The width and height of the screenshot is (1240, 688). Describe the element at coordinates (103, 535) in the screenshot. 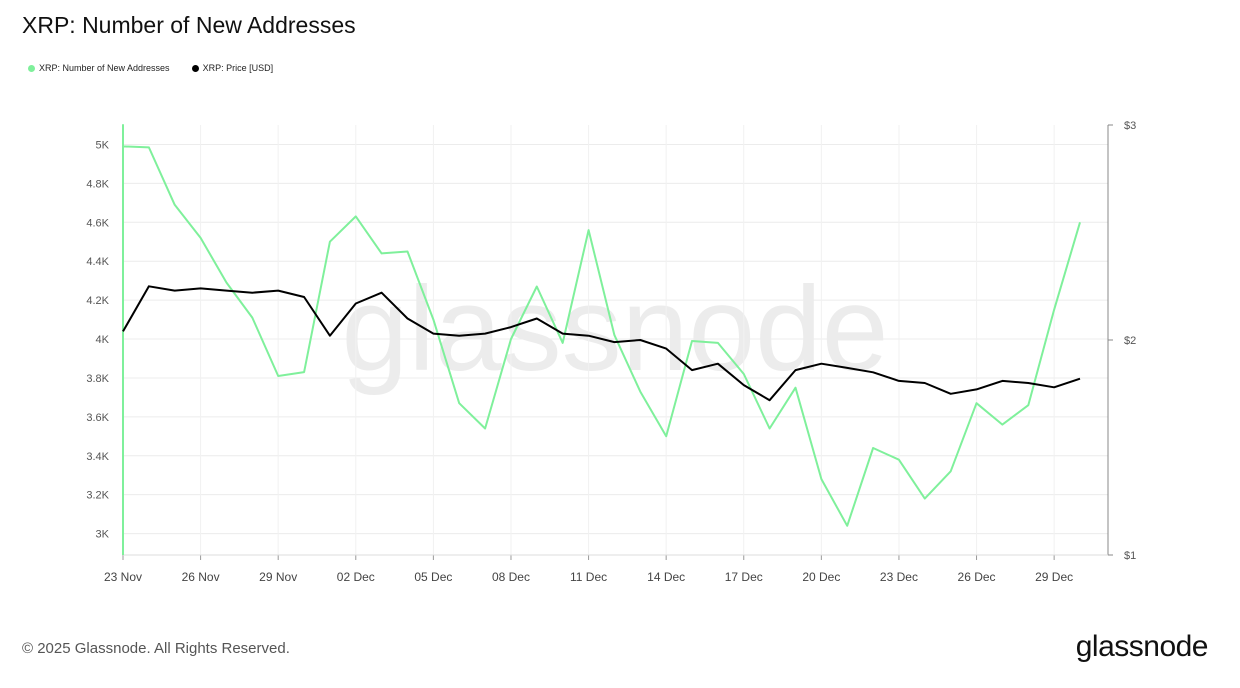

I see `y-left-tick-label: 3K` at that location.